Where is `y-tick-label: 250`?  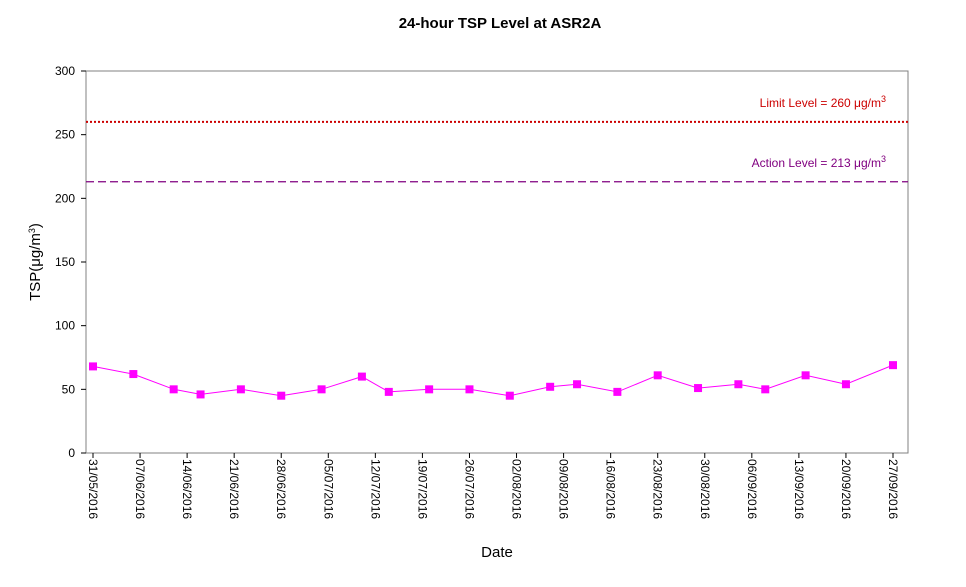 y-tick-label: 250 is located at coordinates (65, 135).